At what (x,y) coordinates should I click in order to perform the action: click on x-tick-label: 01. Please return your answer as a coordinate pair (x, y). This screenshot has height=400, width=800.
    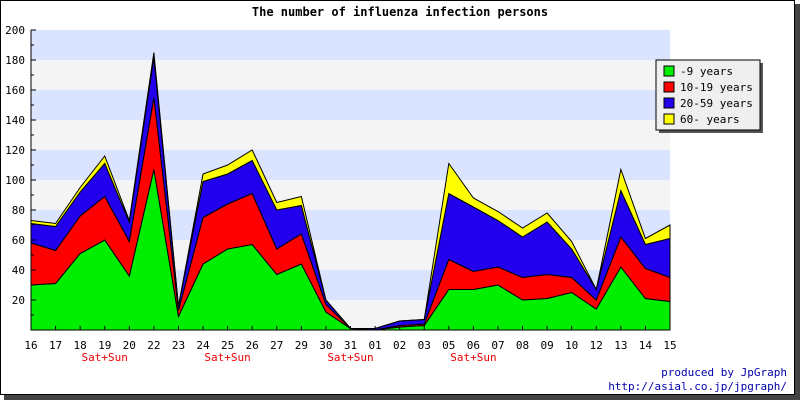
    Looking at the image, I should click on (374, 345).